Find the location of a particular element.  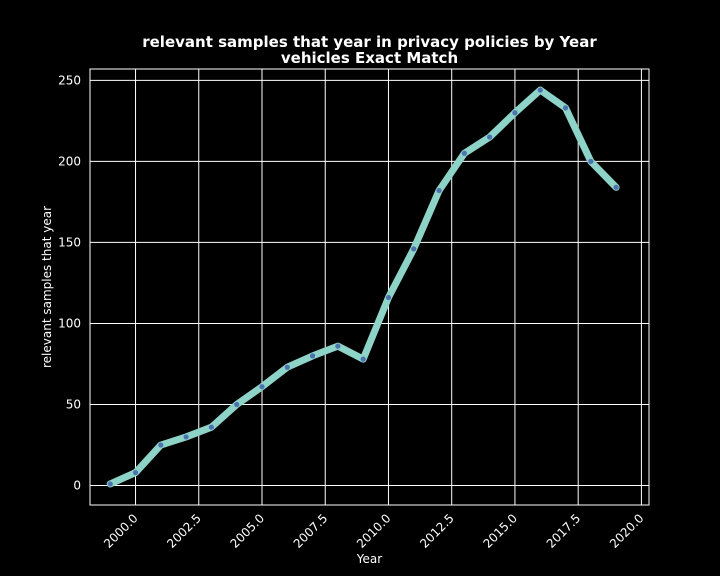

x-axis-label: Year is located at coordinates (369, 559).